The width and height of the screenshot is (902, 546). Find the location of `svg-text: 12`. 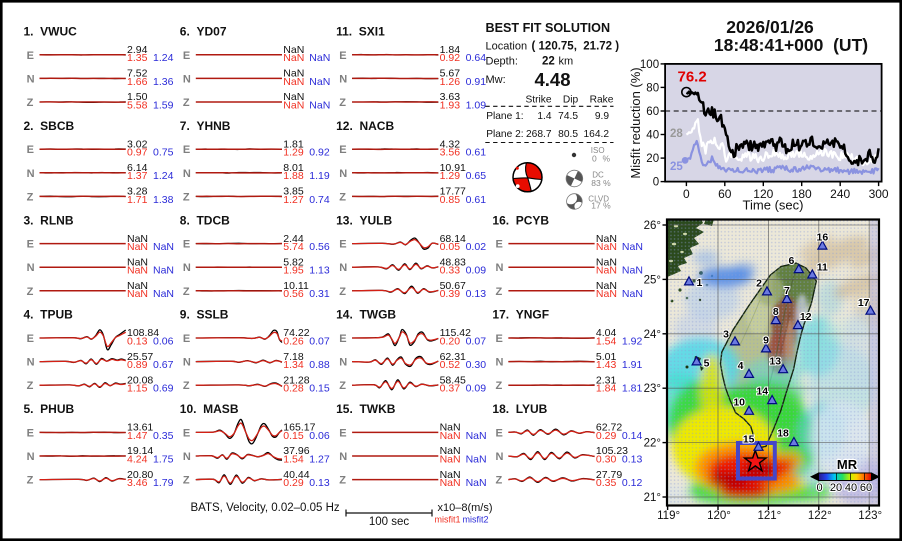

svg-text: 12 is located at coordinates (806, 317).